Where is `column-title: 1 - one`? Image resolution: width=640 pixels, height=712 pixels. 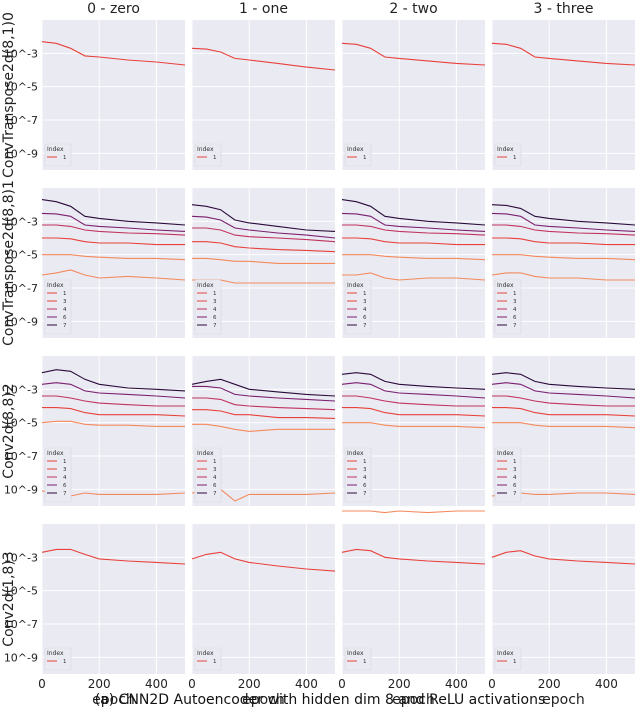
column-title: 1 - one is located at coordinates (263, 9).